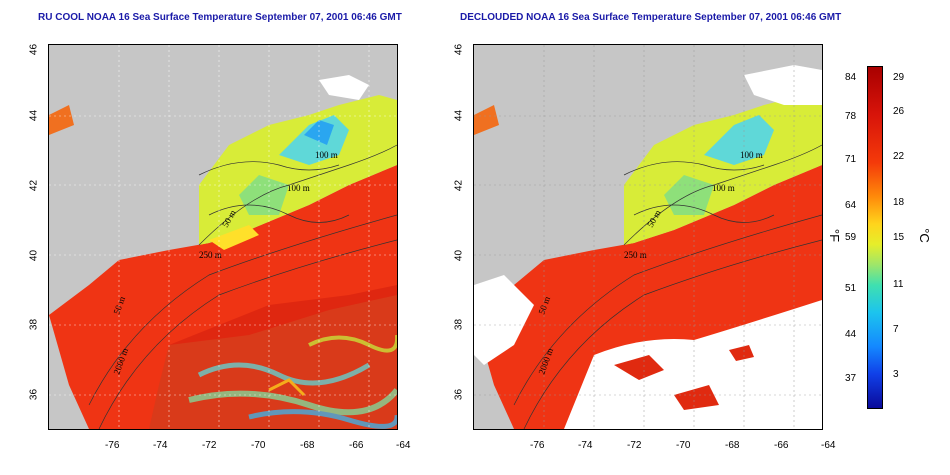 The height and width of the screenshot is (475, 950). Describe the element at coordinates (34, 255) in the screenshot. I see `left-lat-label-40: 40` at that location.